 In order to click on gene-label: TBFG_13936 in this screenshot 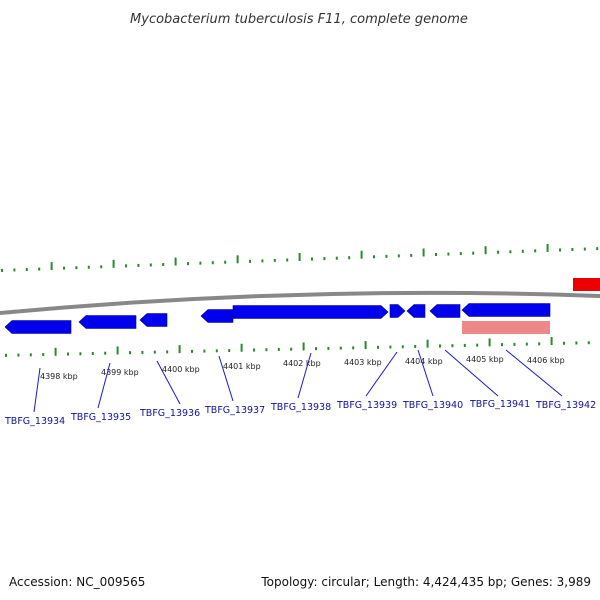, I will do `click(169, 413)`.